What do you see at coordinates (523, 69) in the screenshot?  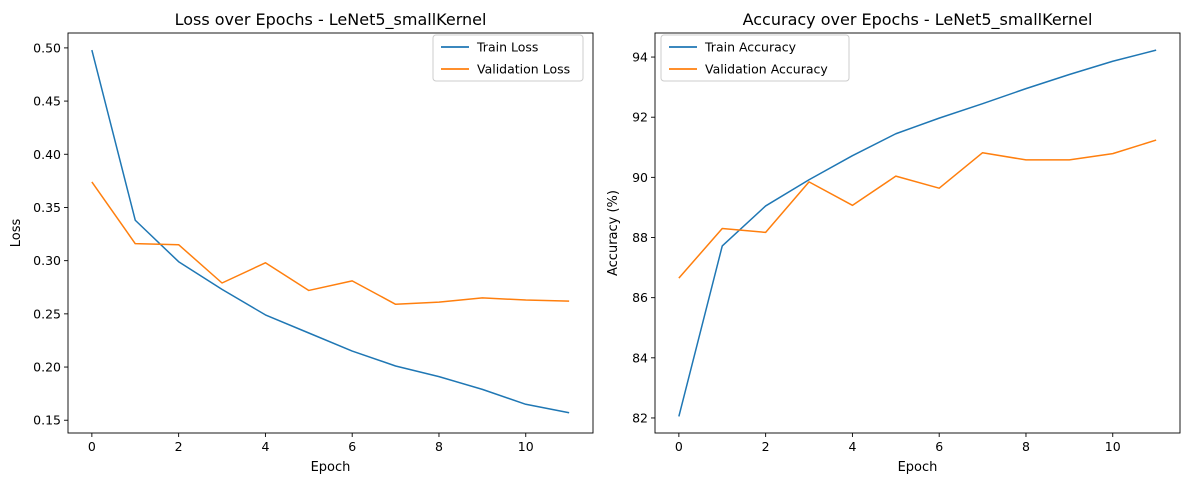 I see `legend-label-validation: Validation Loss` at bounding box center [523, 69].